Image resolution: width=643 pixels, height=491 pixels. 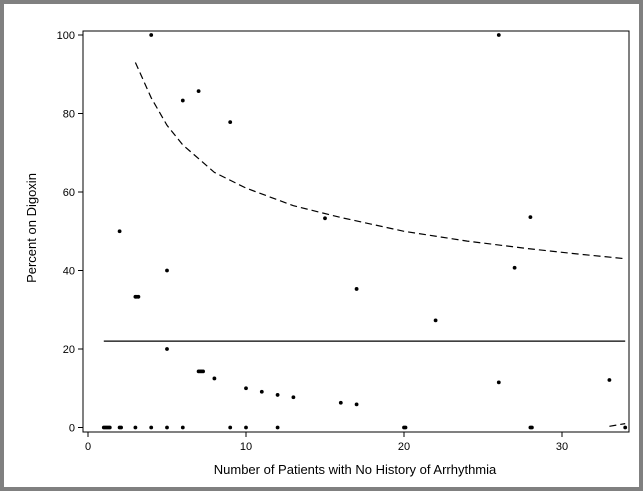 I want to click on x-tick-label: 10, so click(x=246, y=447).